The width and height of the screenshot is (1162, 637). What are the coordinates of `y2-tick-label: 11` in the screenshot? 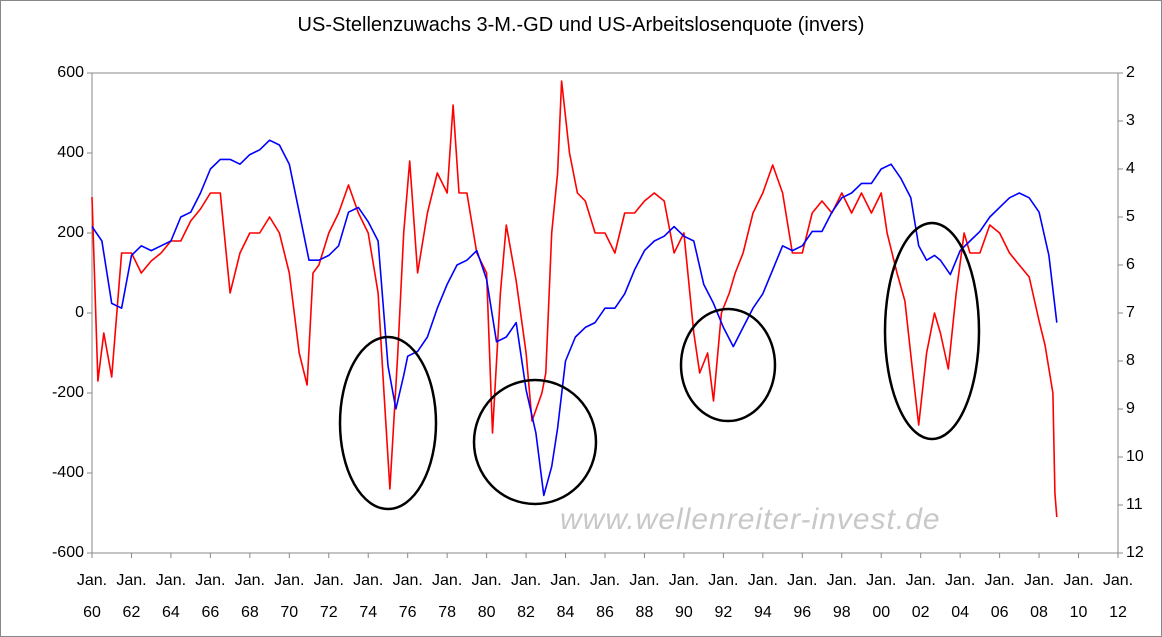 It's located at (1134, 504).